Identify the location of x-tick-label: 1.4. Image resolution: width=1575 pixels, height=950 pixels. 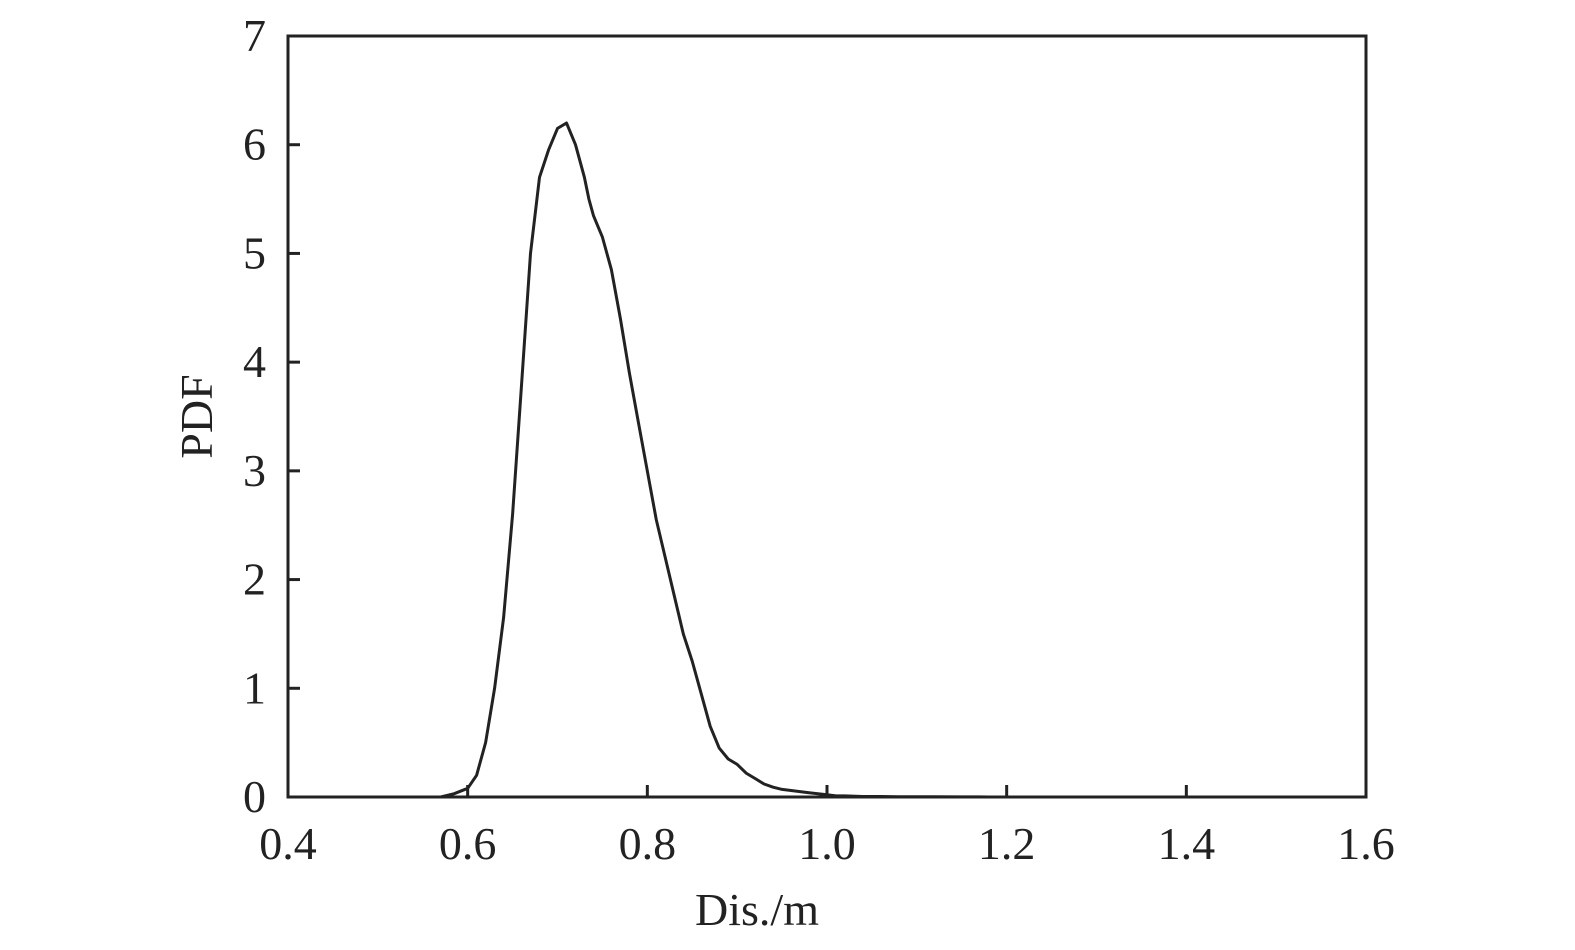
(1187, 843).